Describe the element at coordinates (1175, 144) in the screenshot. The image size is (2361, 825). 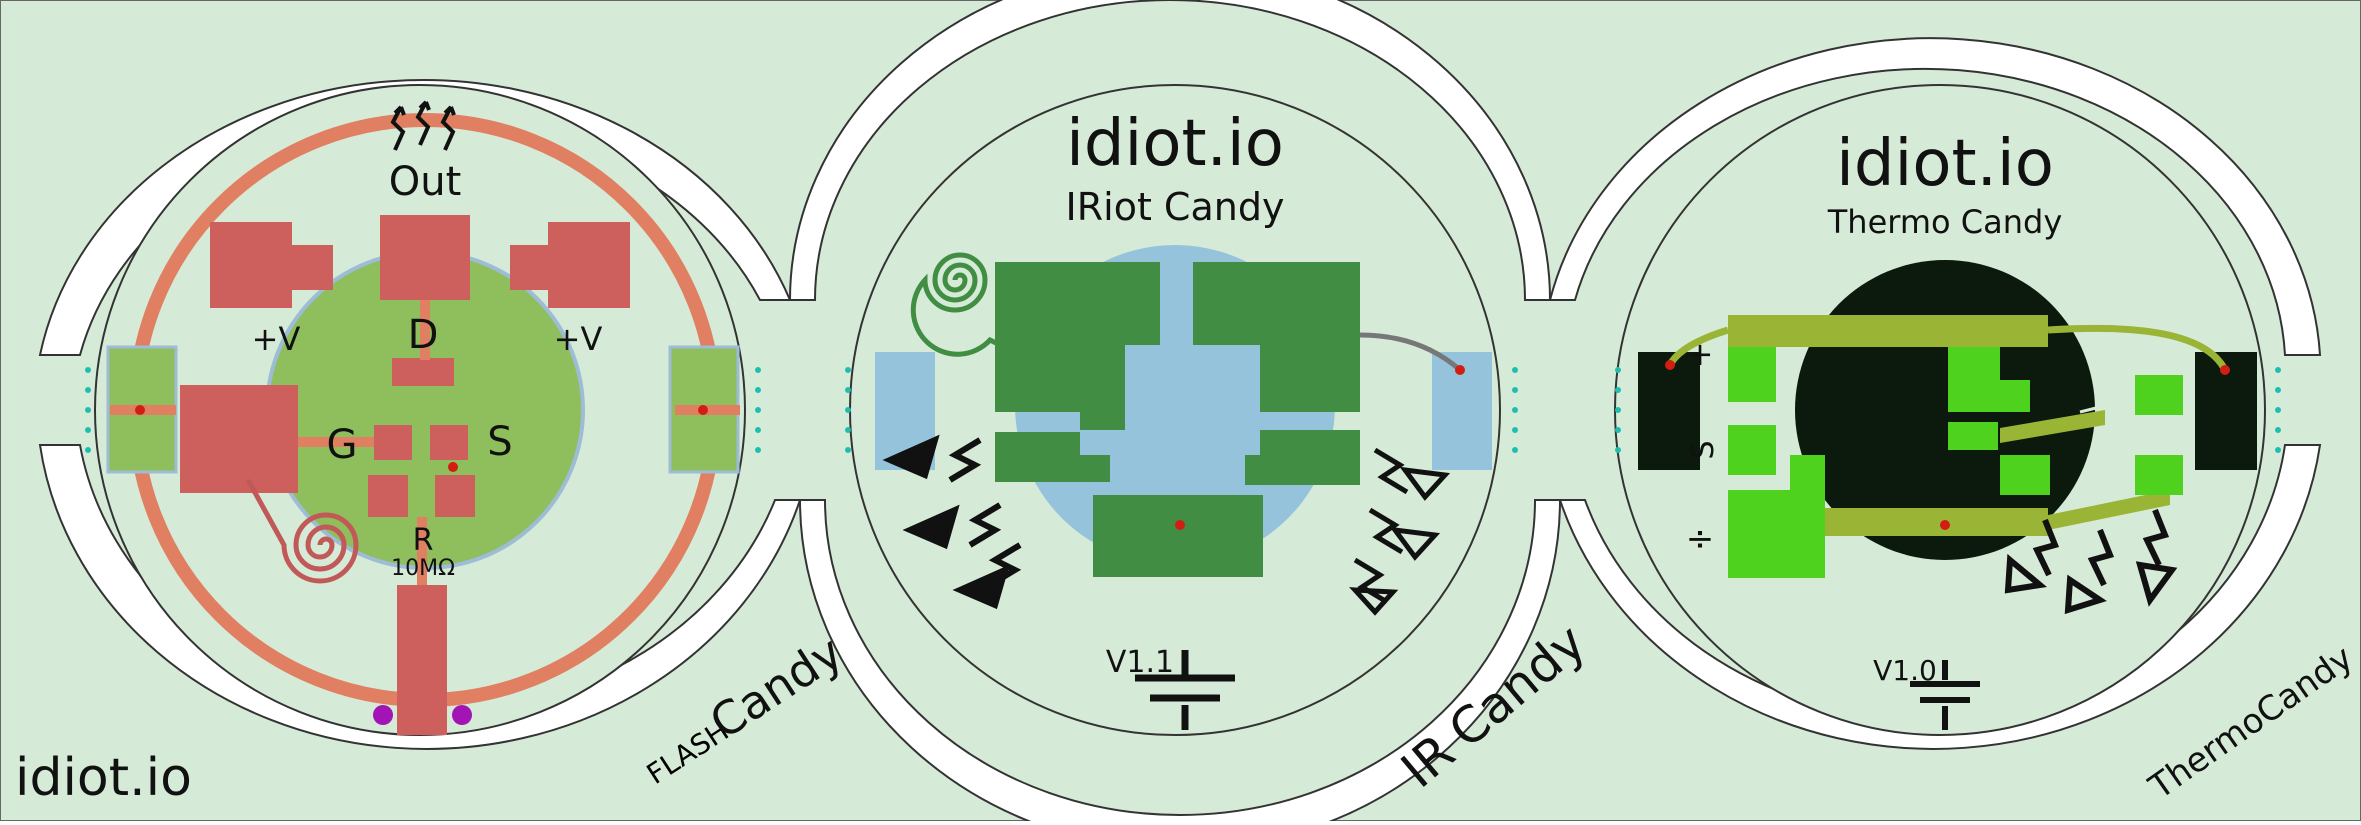
I see `ir-brand: idiot.io` at that location.